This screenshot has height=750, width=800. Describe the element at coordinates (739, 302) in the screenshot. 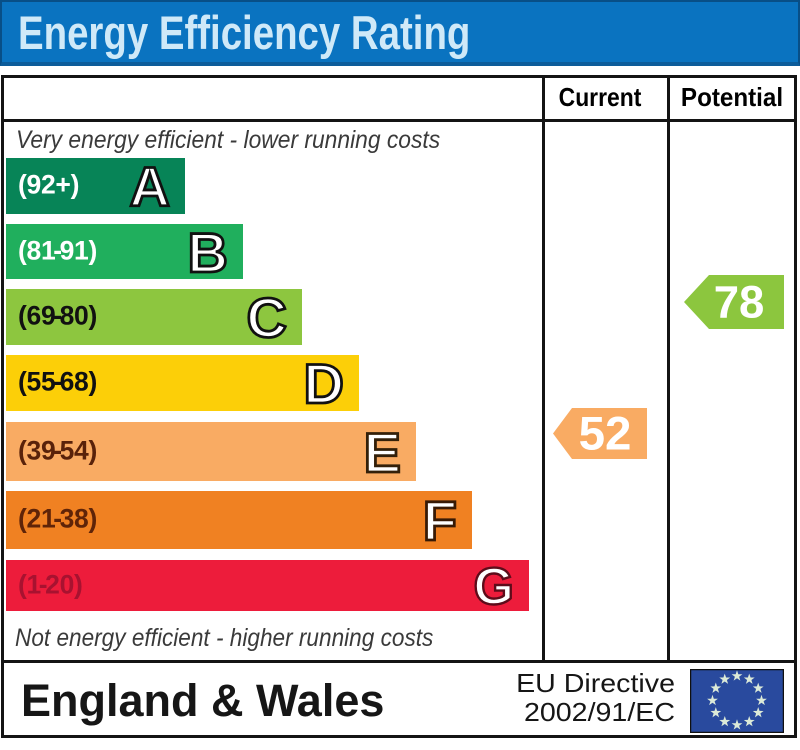

I see `svg-text: 78` at that location.